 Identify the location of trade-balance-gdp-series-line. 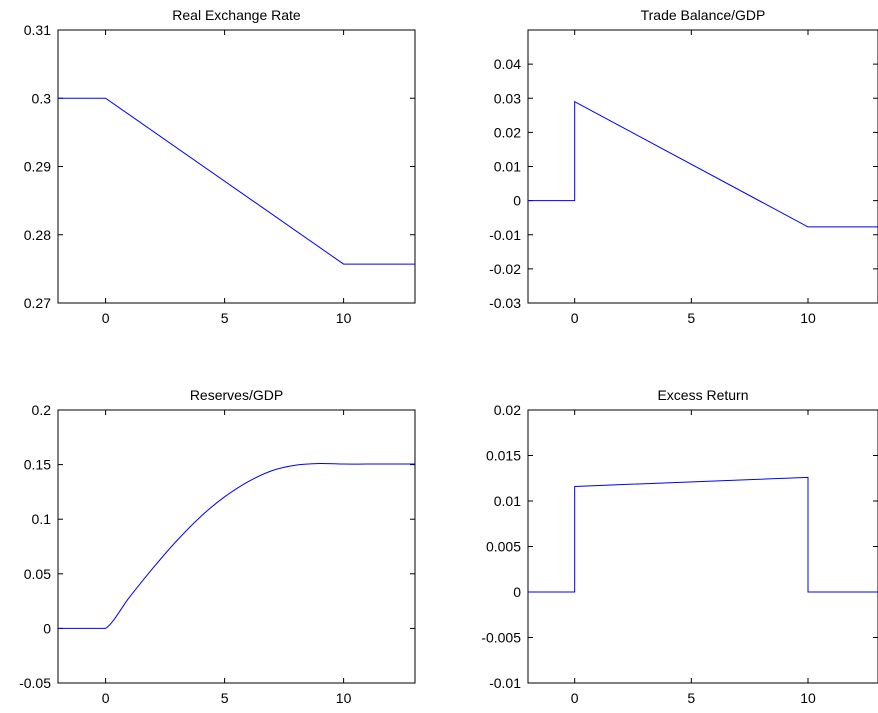
(703, 164).